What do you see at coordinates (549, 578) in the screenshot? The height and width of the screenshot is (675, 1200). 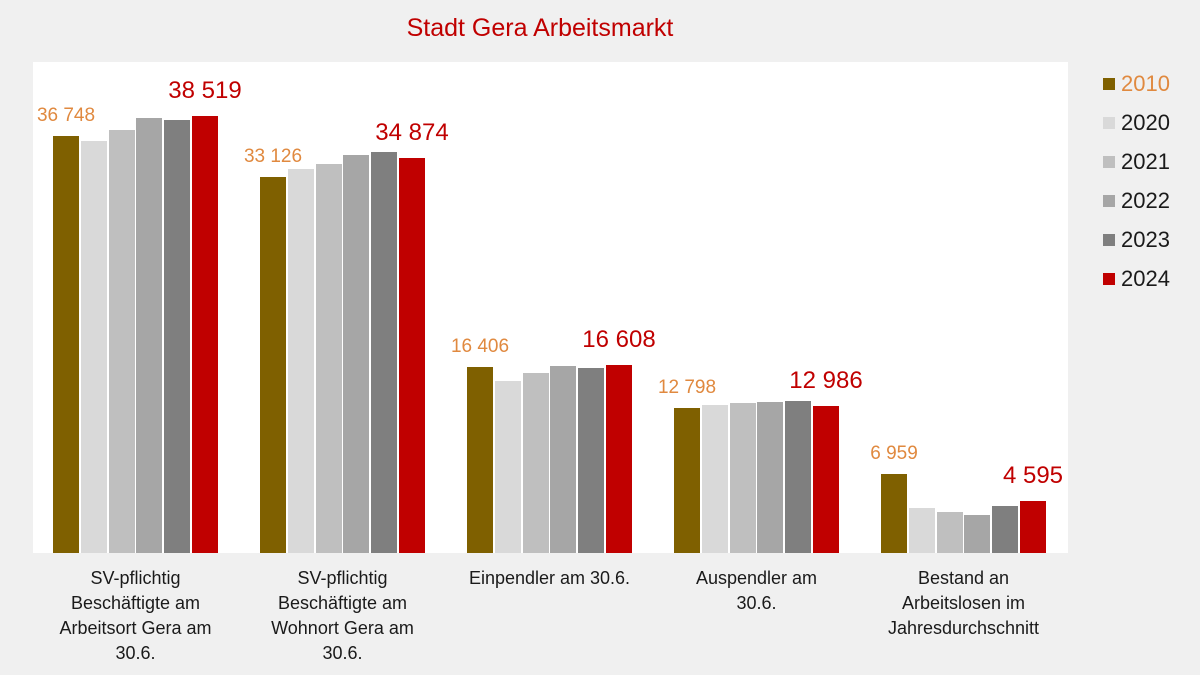 I see `category-label-3: Einpendler am 30.6.` at bounding box center [549, 578].